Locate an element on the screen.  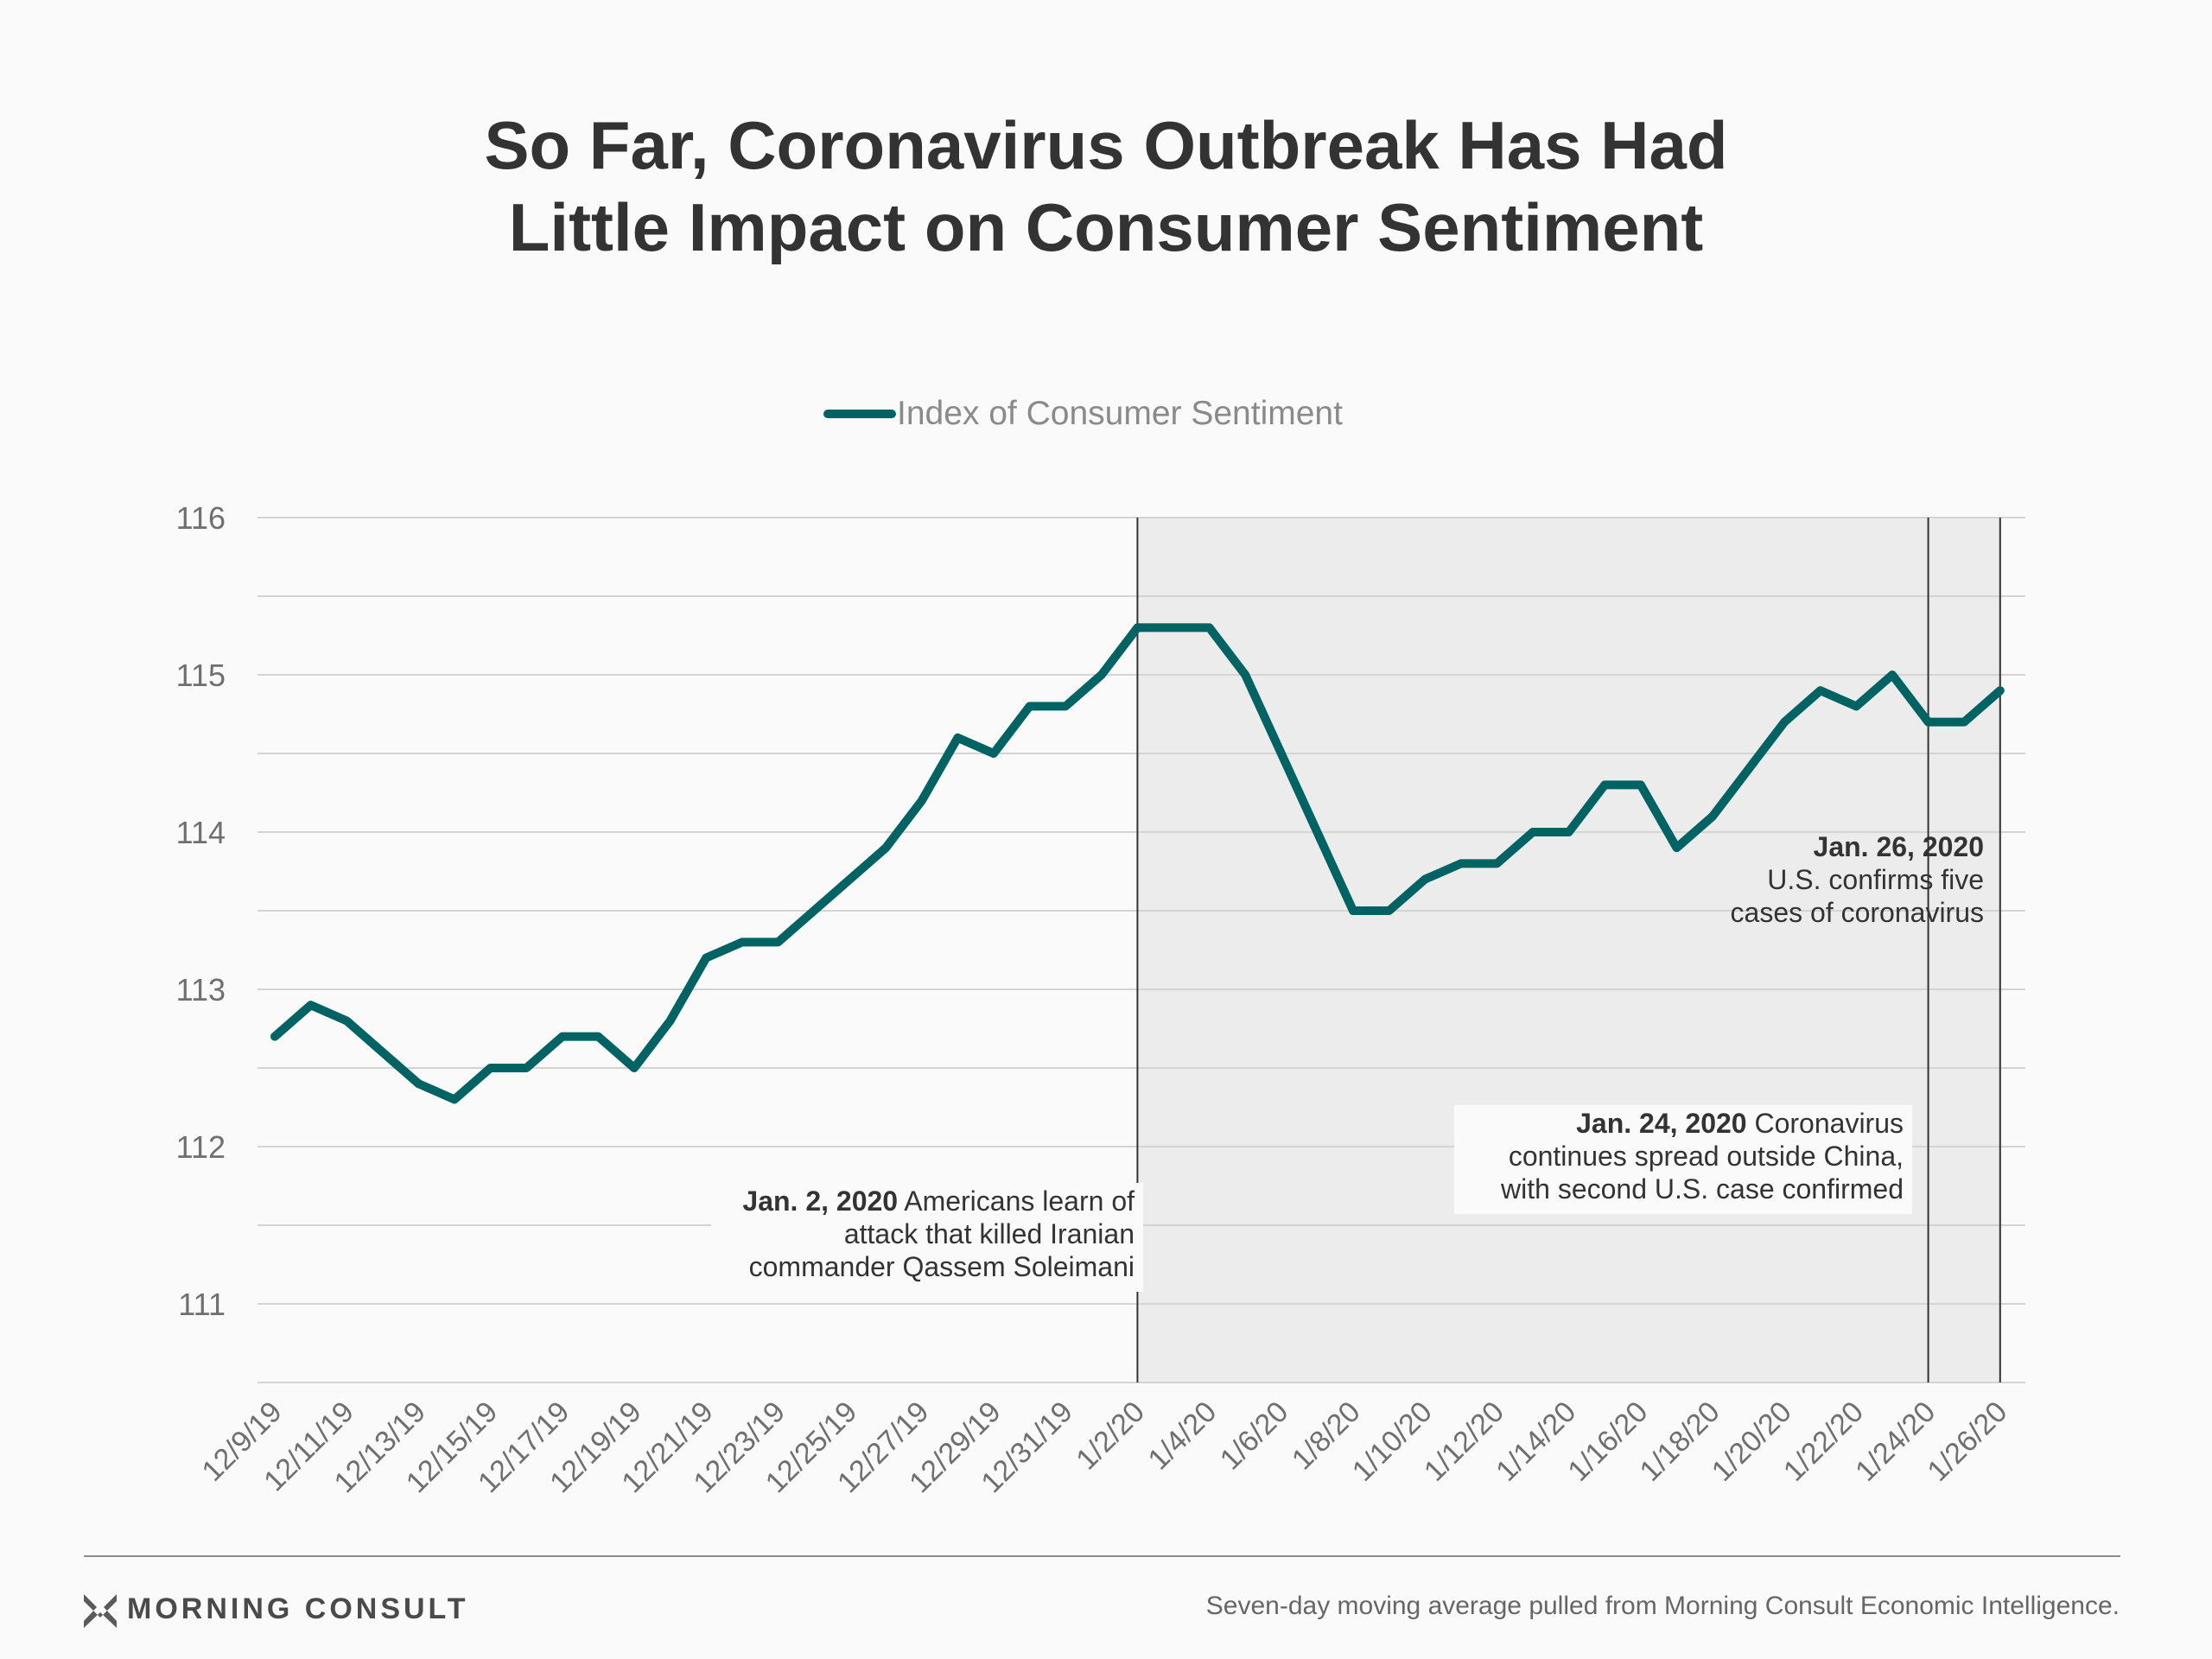
x-tick-label: 1/18/20 is located at coordinates (1680, 1441).